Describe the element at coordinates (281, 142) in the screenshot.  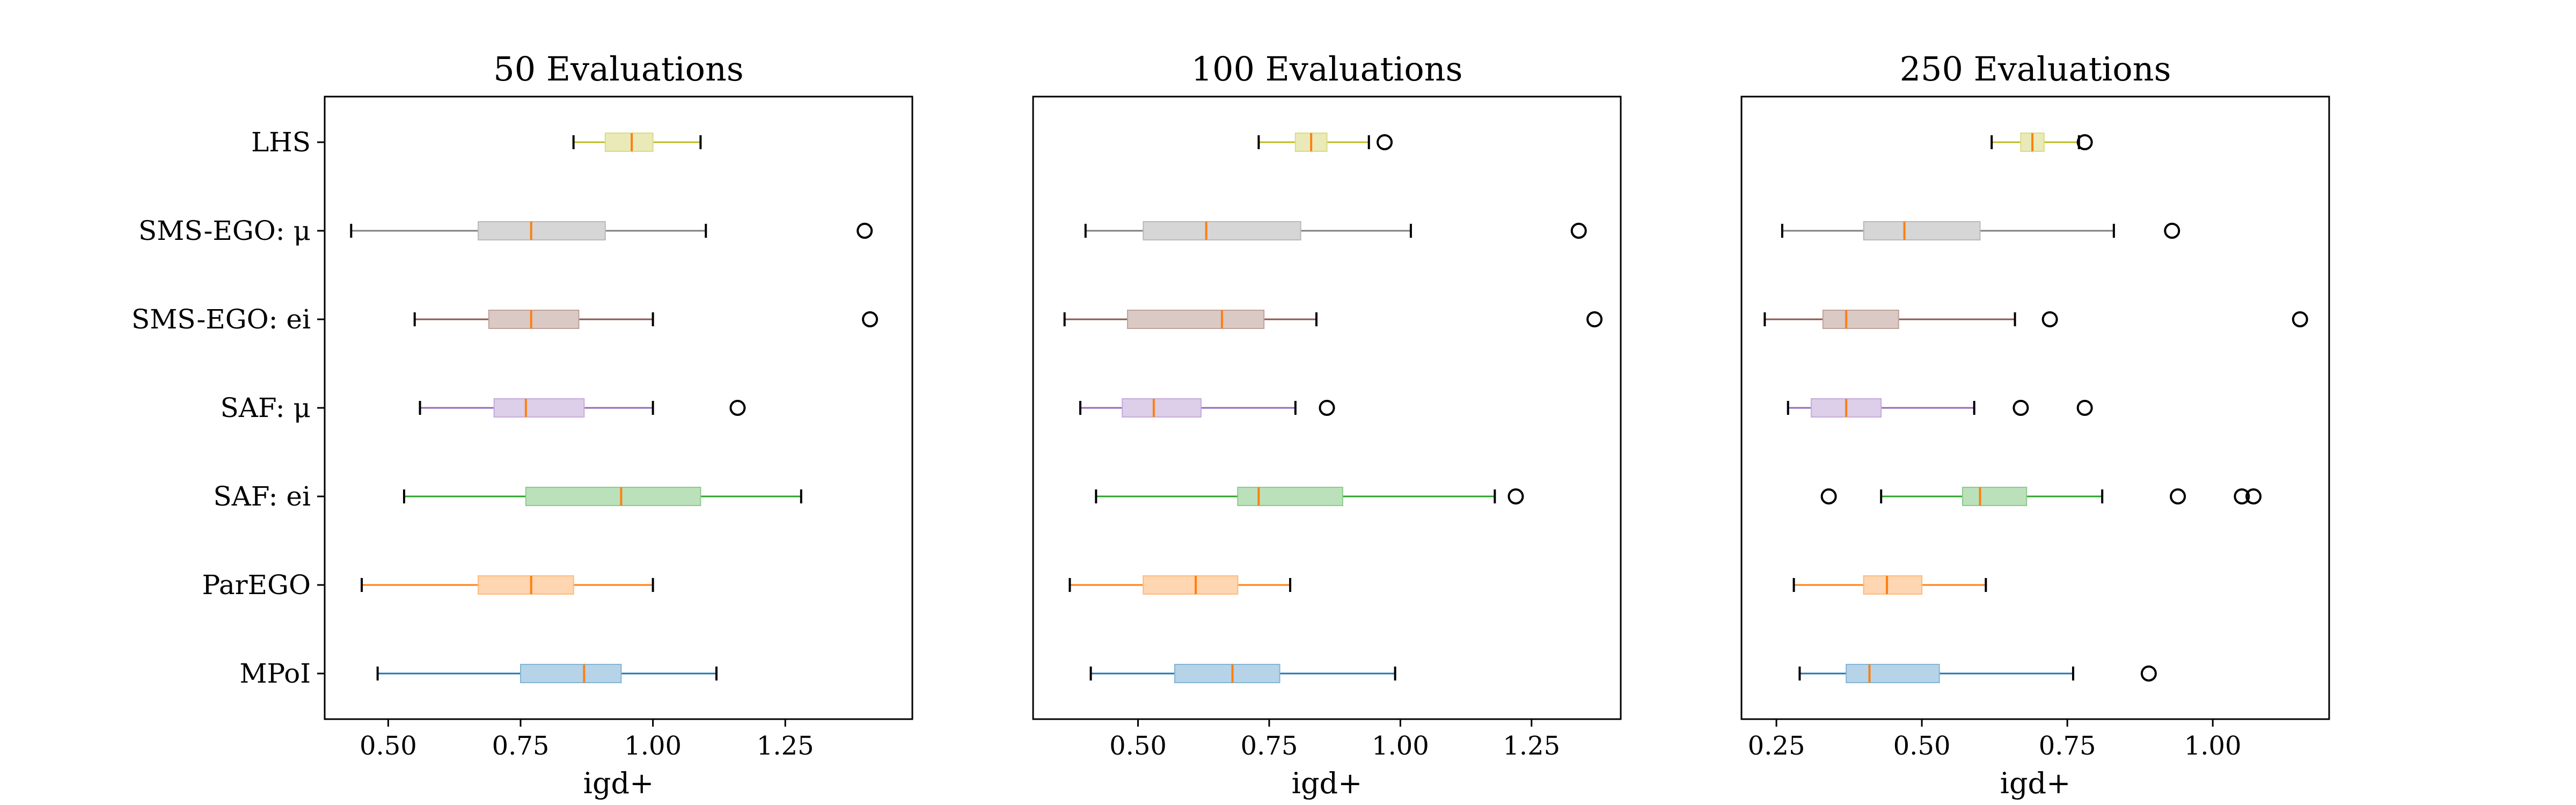
I see `category-label: LHS` at that location.